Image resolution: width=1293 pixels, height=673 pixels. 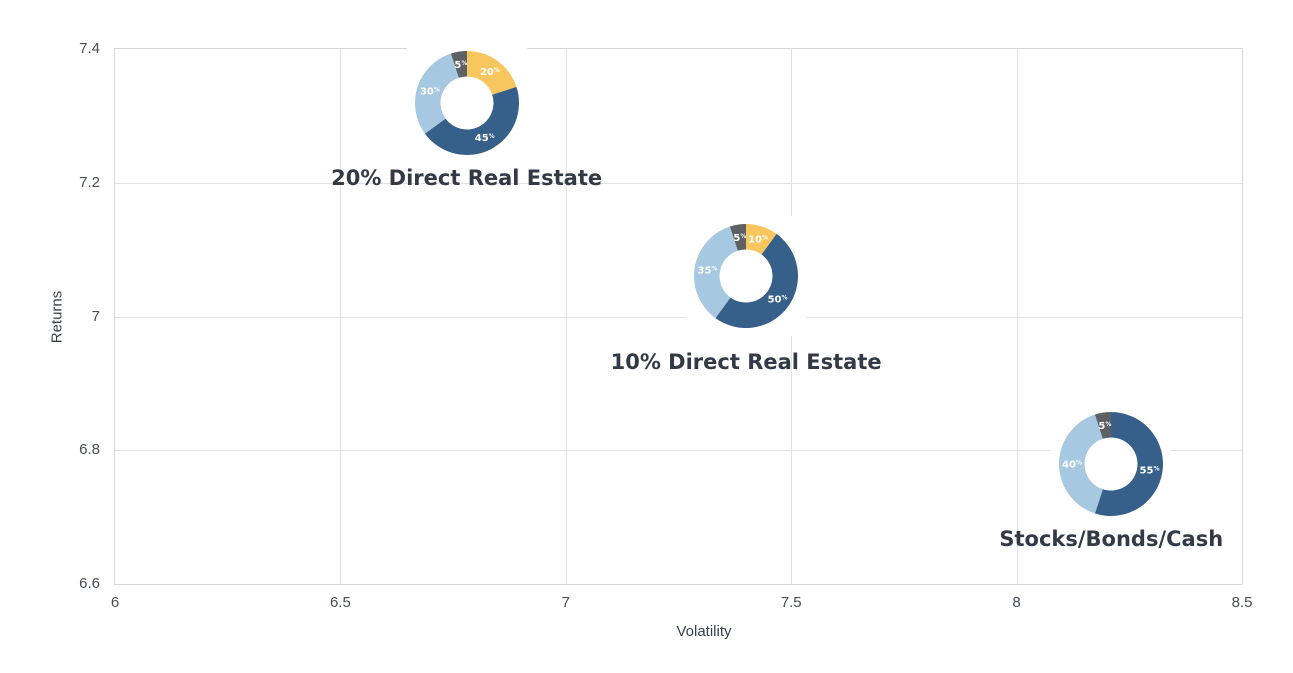 I want to click on slice-percentage-label: 40%, so click(x=1072, y=464).